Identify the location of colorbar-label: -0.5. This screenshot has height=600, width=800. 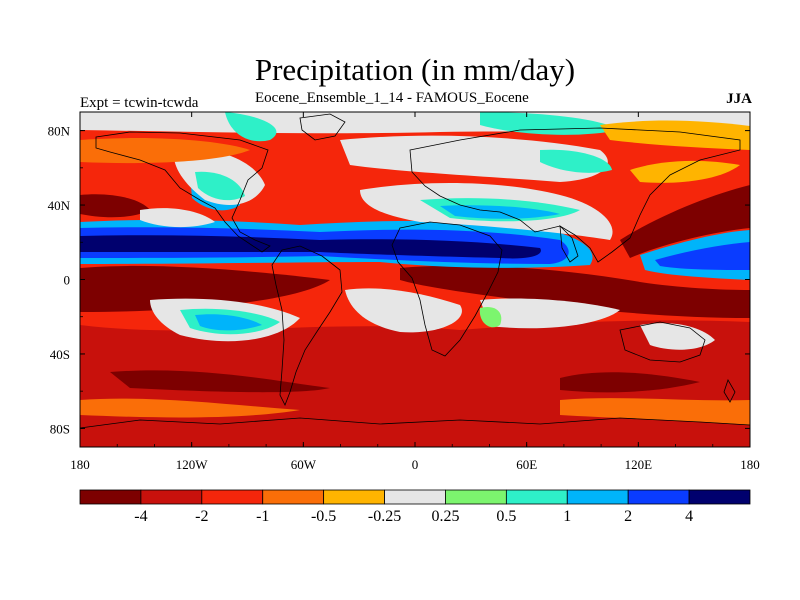
(323, 516).